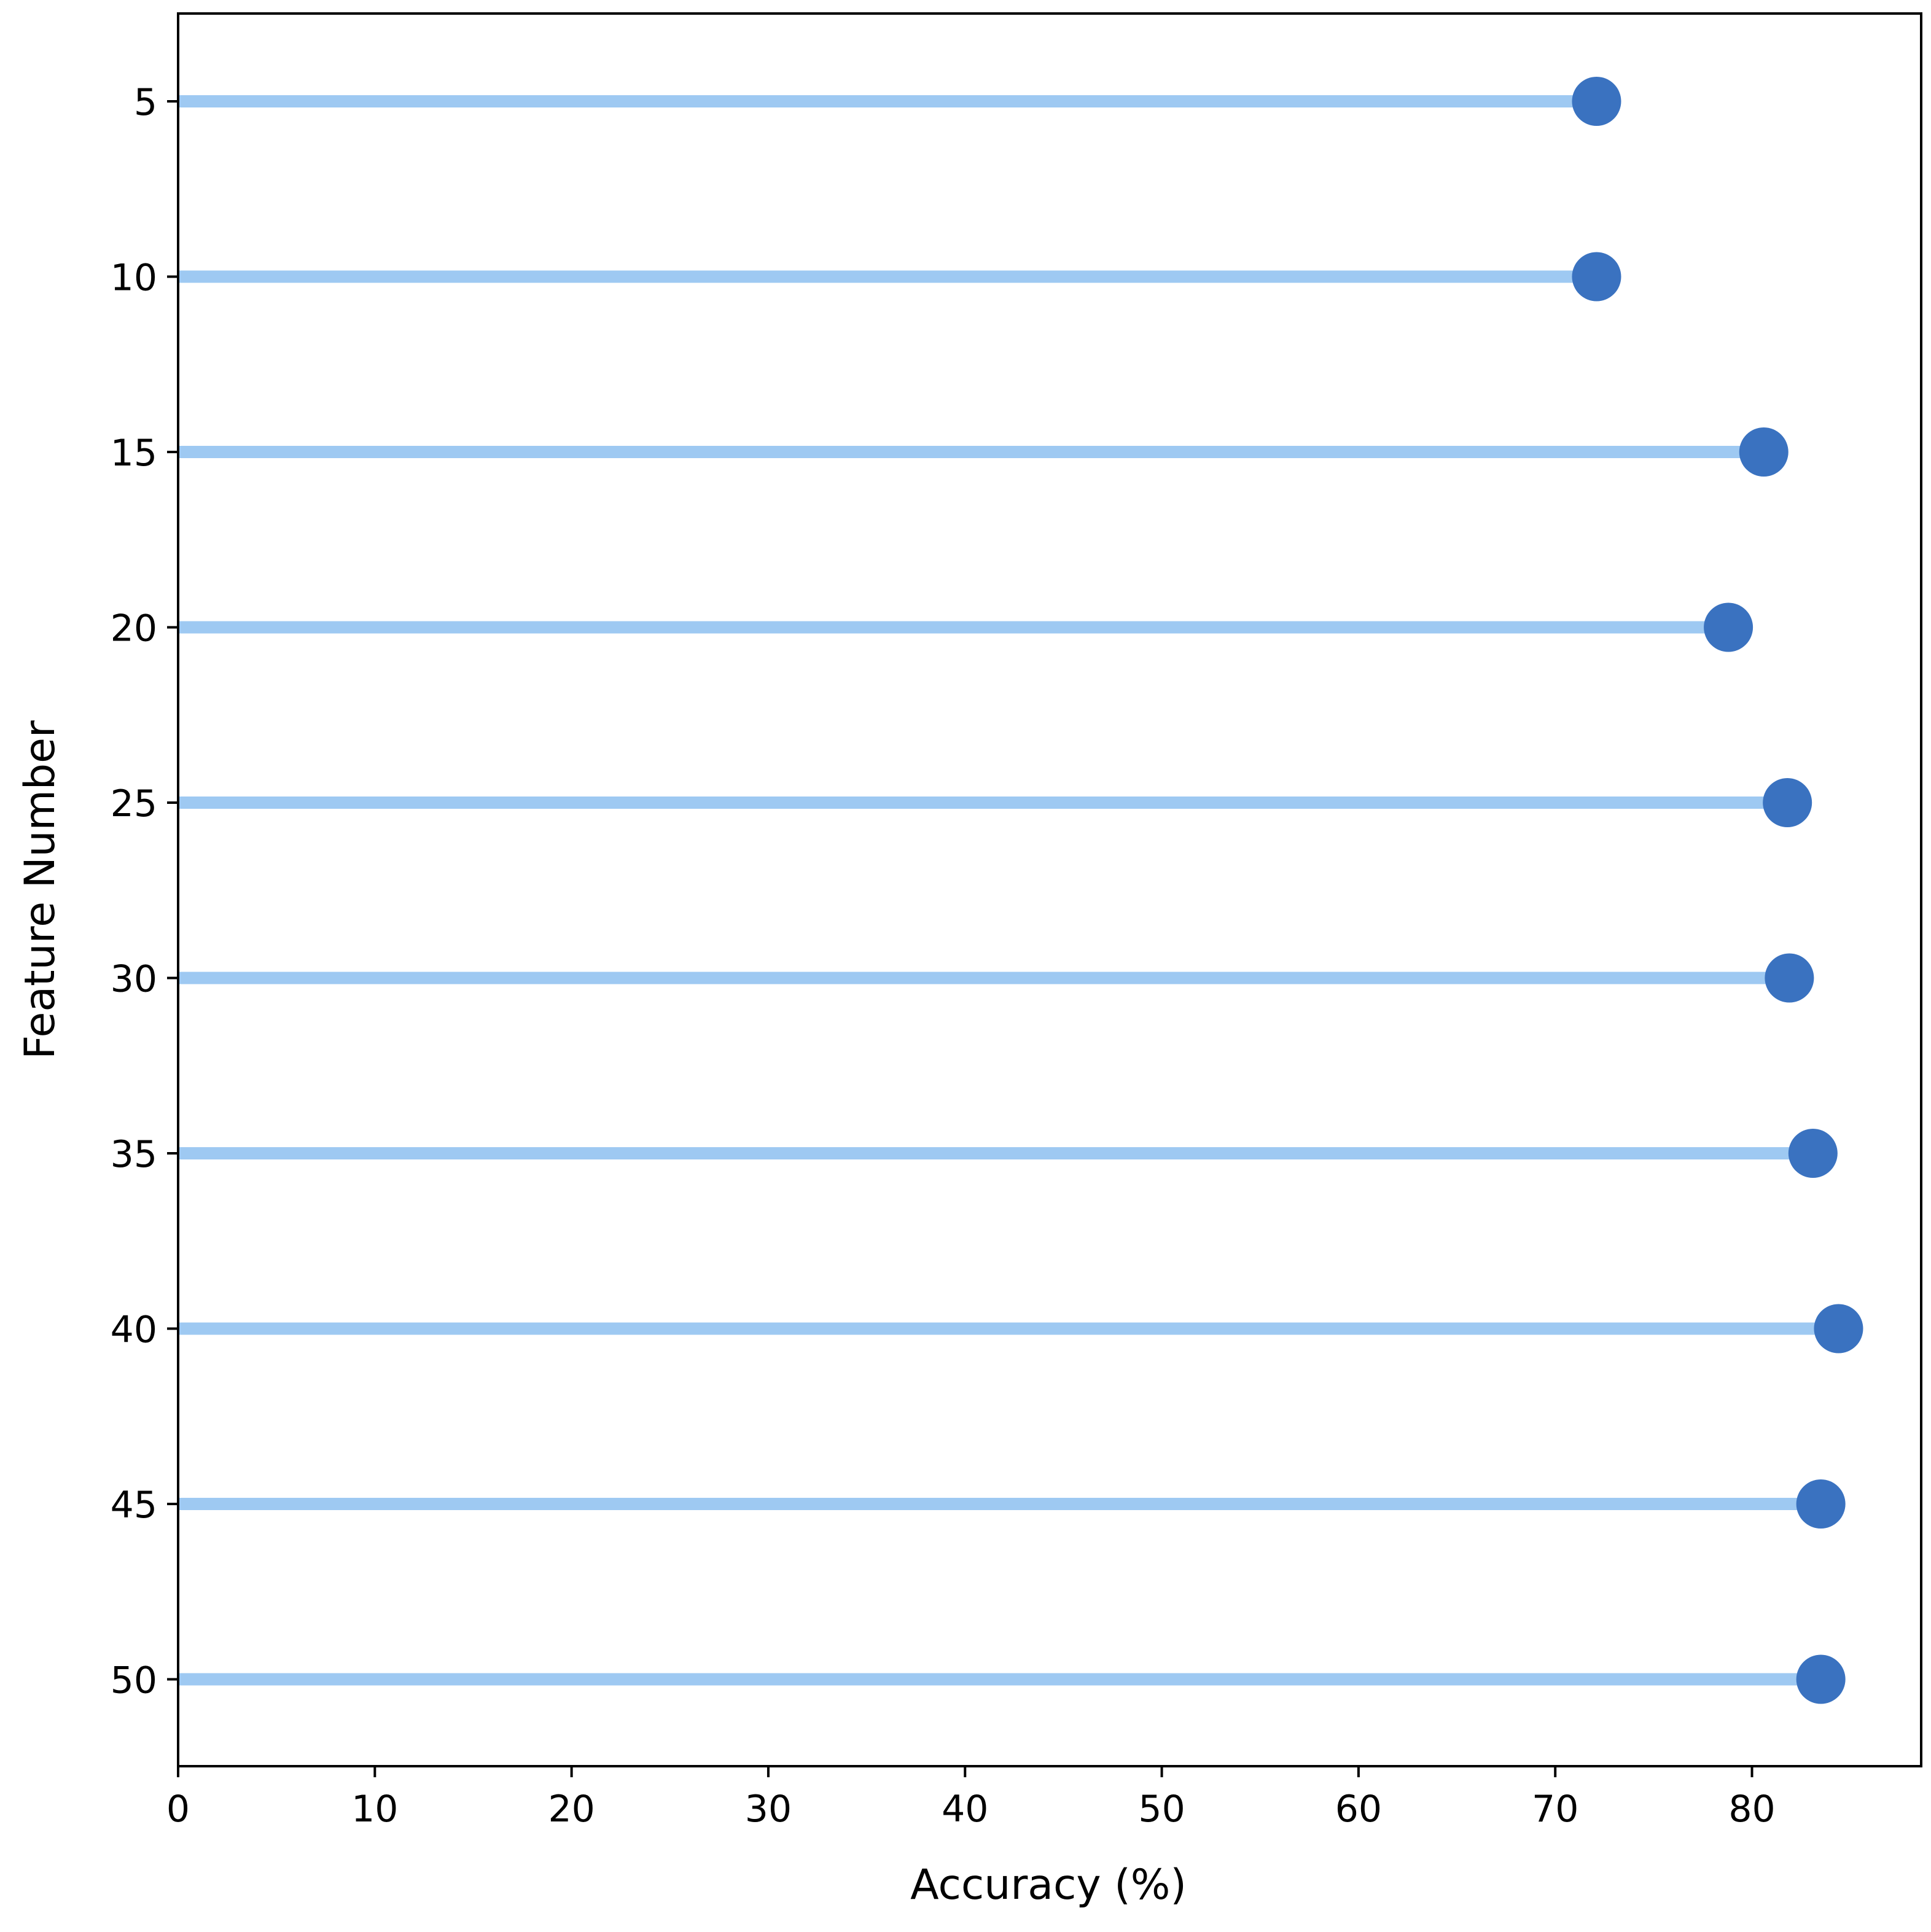  I want to click on x-tick-label-30: 30, so click(768, 1810).